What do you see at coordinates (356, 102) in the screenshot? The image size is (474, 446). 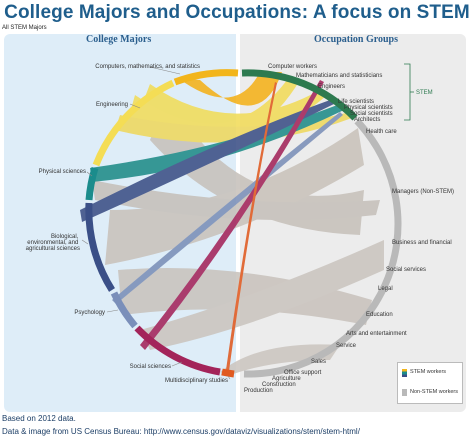 I see `label-occ-life: Life scientists` at bounding box center [356, 102].